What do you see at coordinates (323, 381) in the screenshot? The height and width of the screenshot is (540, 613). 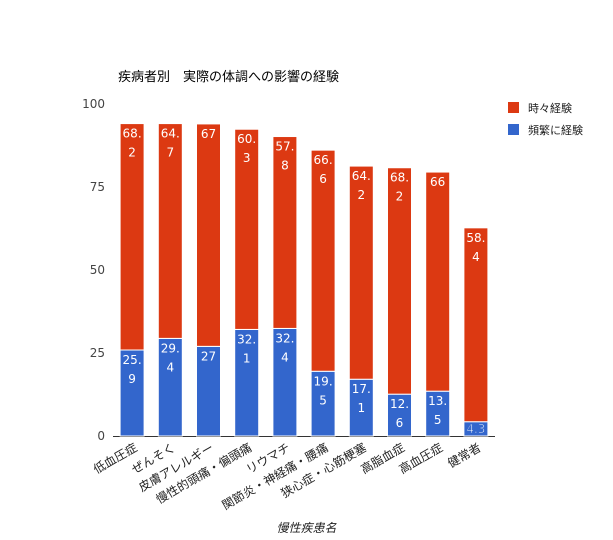 I see `data-label-frequent: 19.` at bounding box center [323, 381].